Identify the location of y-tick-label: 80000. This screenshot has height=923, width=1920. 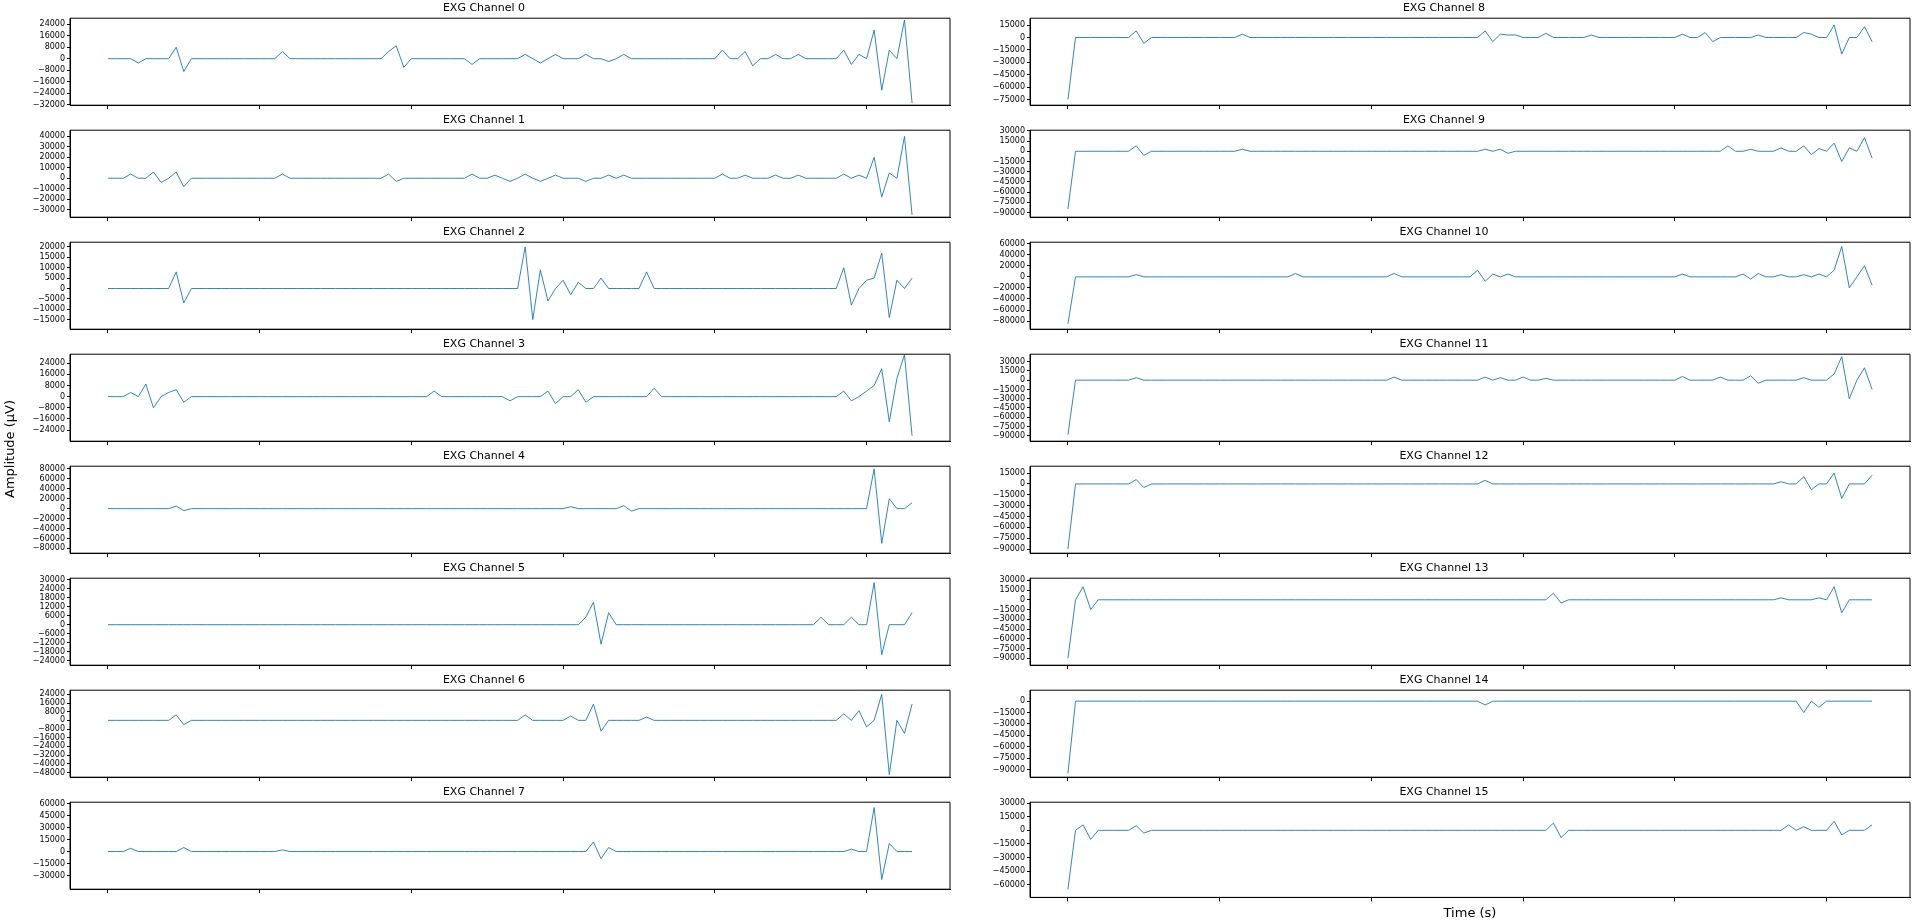
(52, 469).